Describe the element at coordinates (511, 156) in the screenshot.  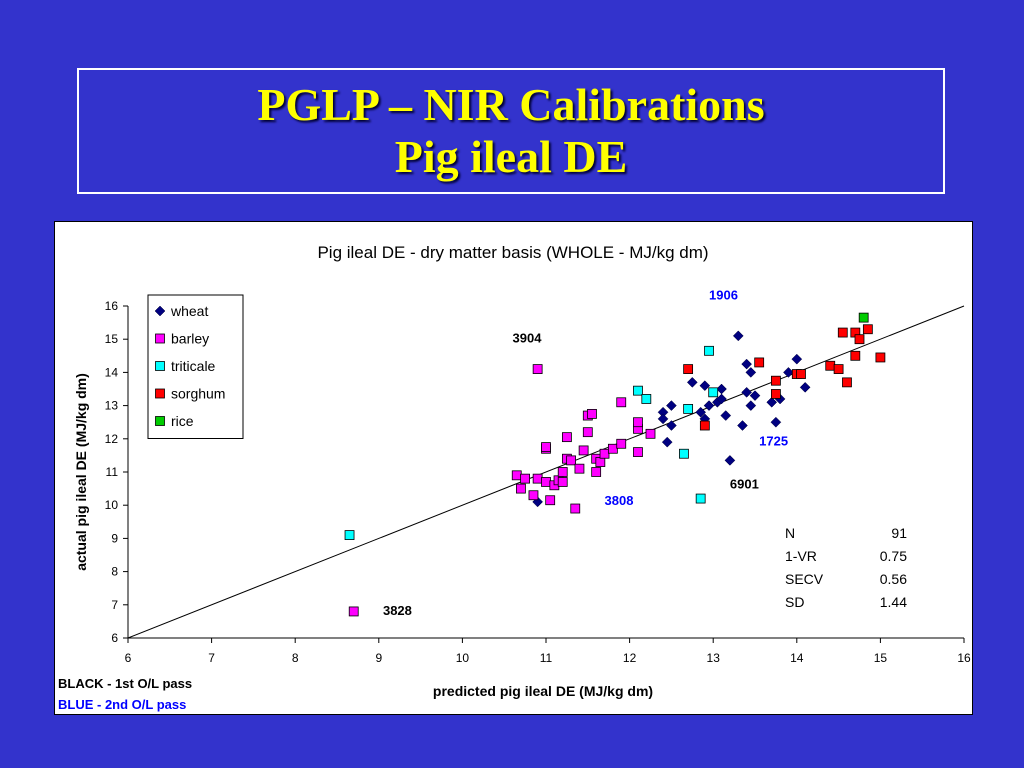
I see `slide-title-line-2: Pig ileal DE` at that location.